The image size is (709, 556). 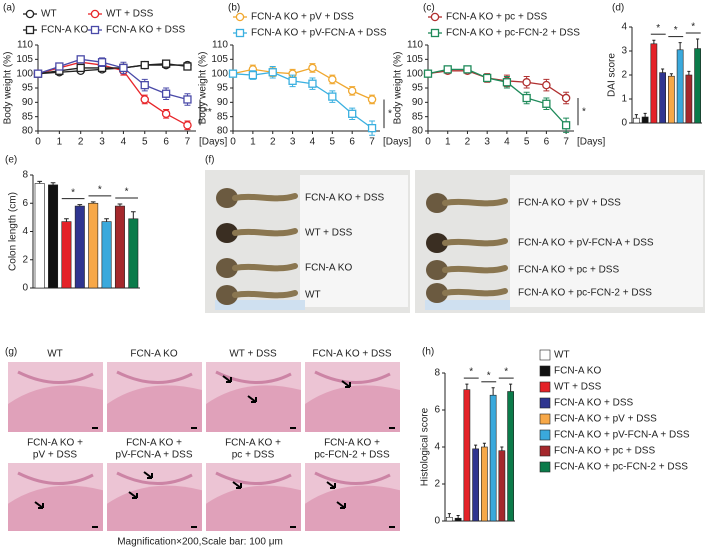 I want to click on image-label: WT + DSS, so click(x=253, y=354).